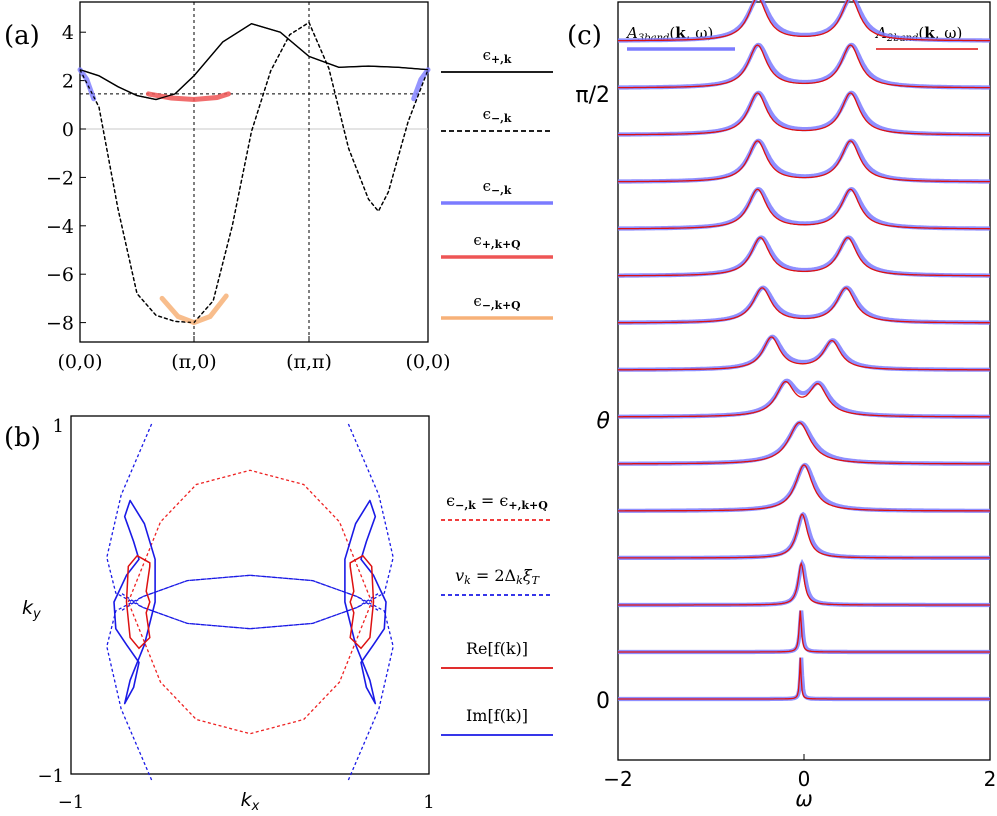 This screenshot has width=997, height=816. Describe the element at coordinates (50, 776) in the screenshot. I see `y-tick-label: −1` at that location.